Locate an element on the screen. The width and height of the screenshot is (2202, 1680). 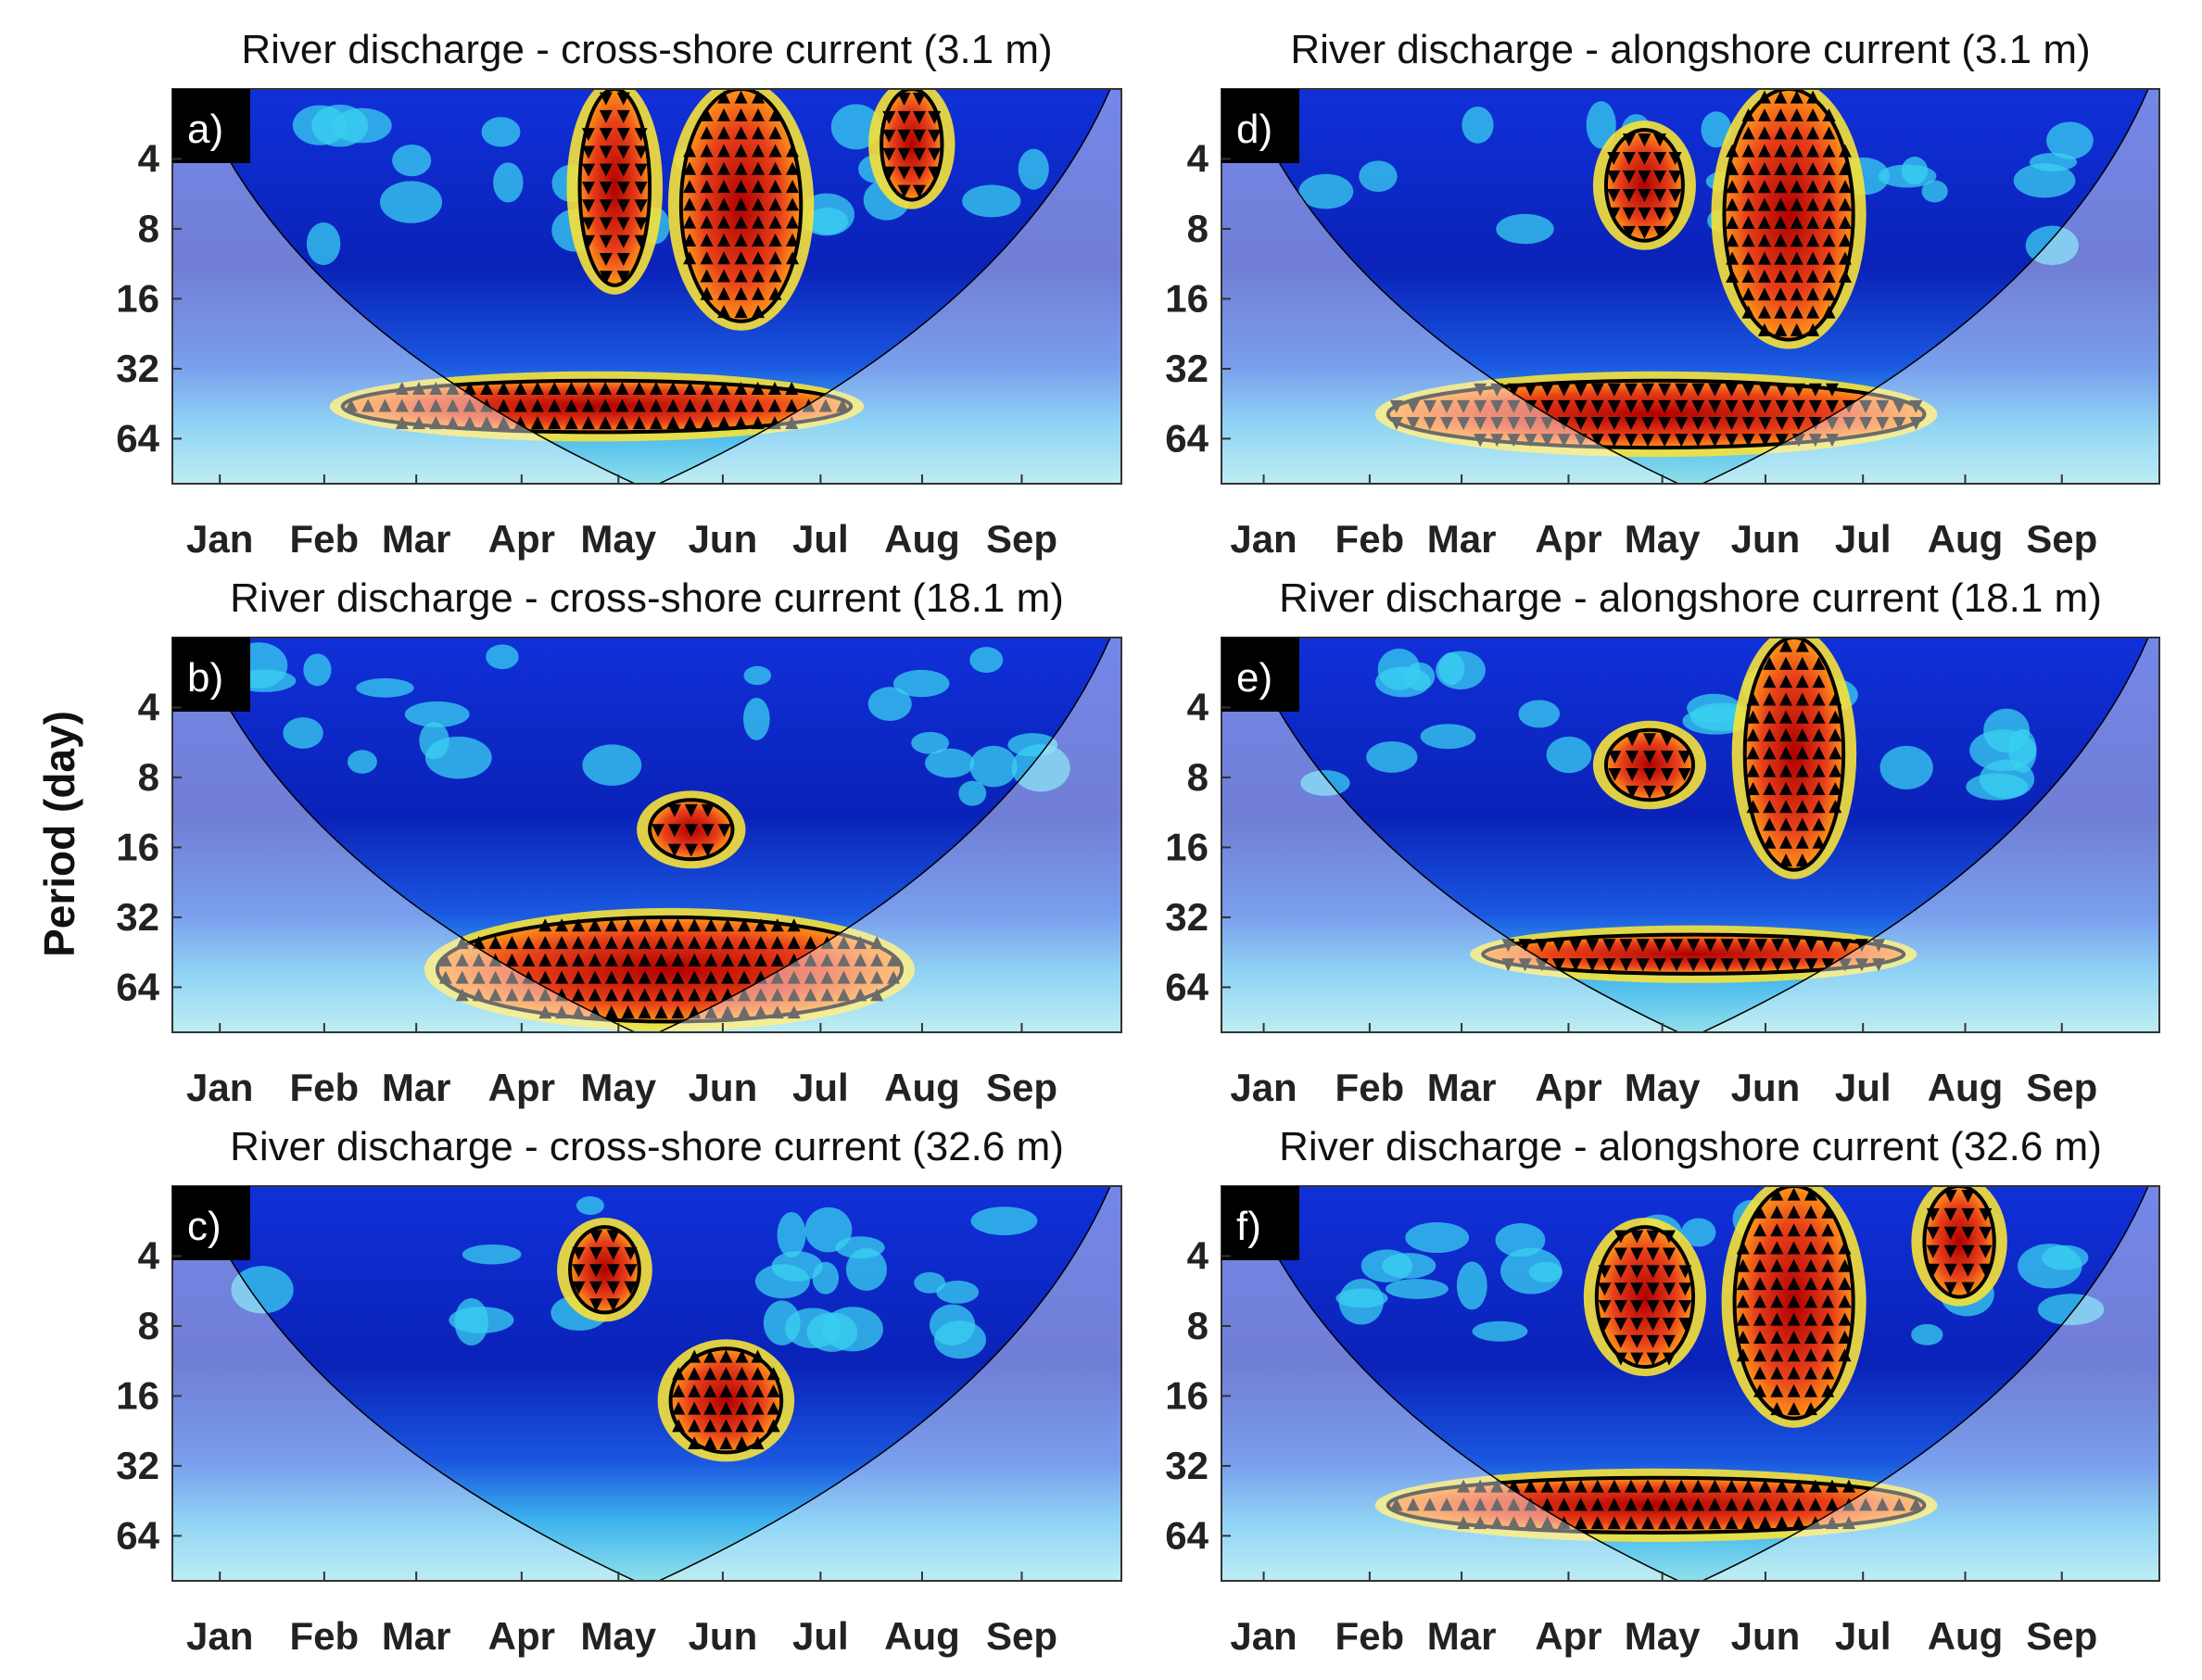
x-tick-label: Jun is located at coordinates (1766, 1636).